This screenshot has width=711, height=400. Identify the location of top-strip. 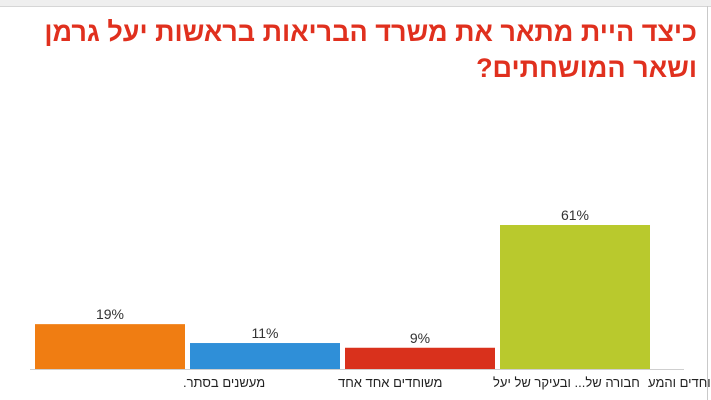
(355, 3).